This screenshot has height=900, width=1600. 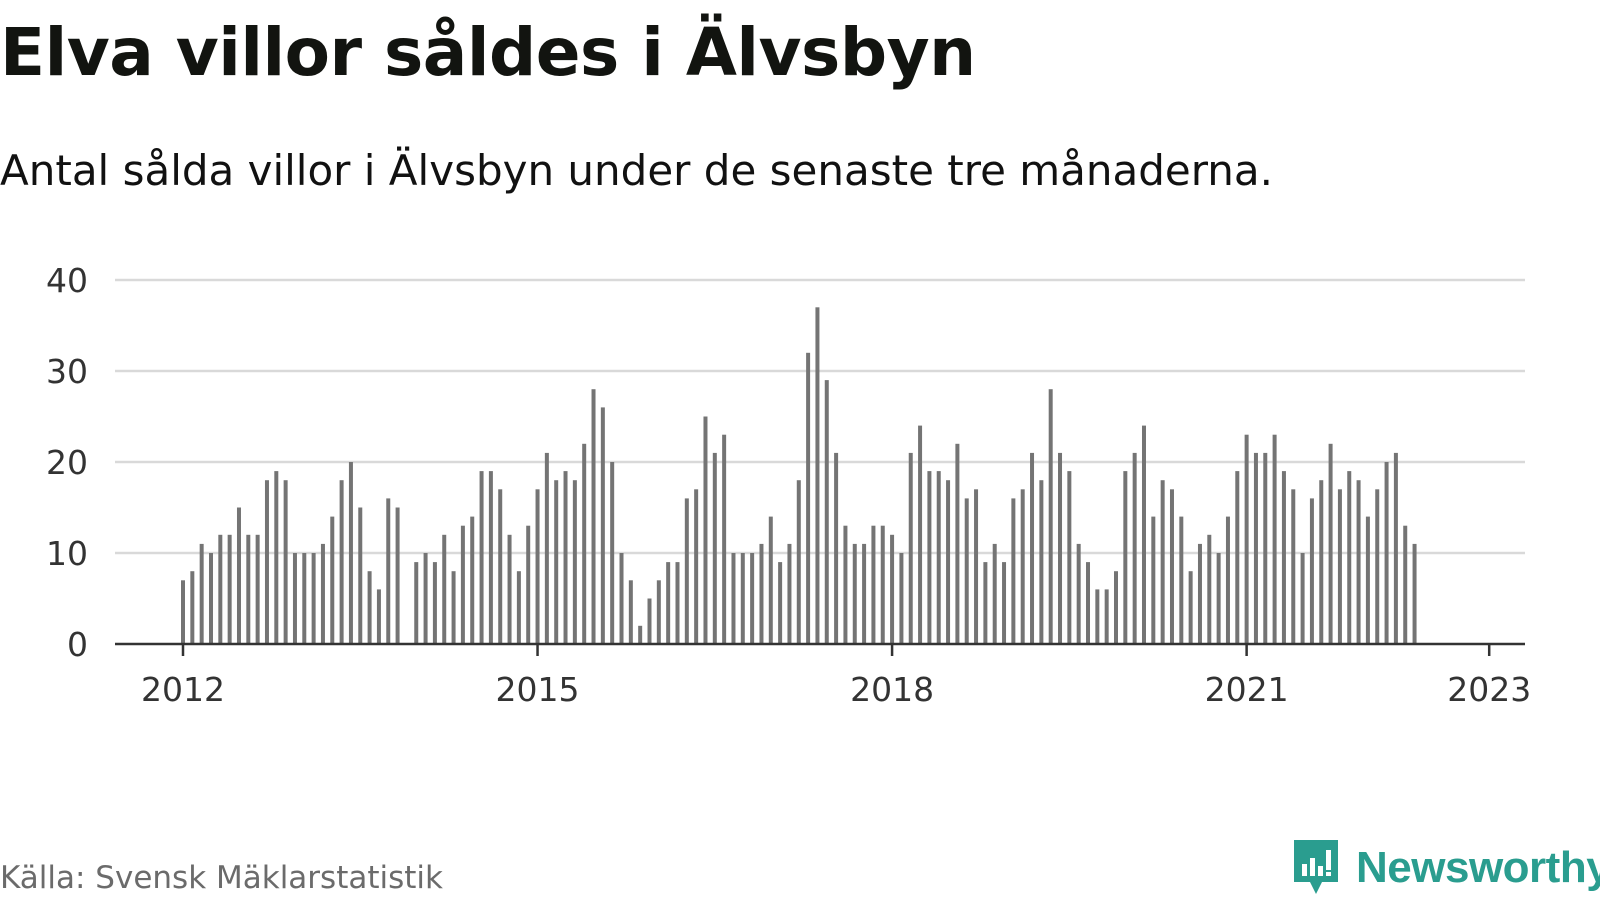 I want to click on y-tick-label: 20, so click(x=67, y=462).